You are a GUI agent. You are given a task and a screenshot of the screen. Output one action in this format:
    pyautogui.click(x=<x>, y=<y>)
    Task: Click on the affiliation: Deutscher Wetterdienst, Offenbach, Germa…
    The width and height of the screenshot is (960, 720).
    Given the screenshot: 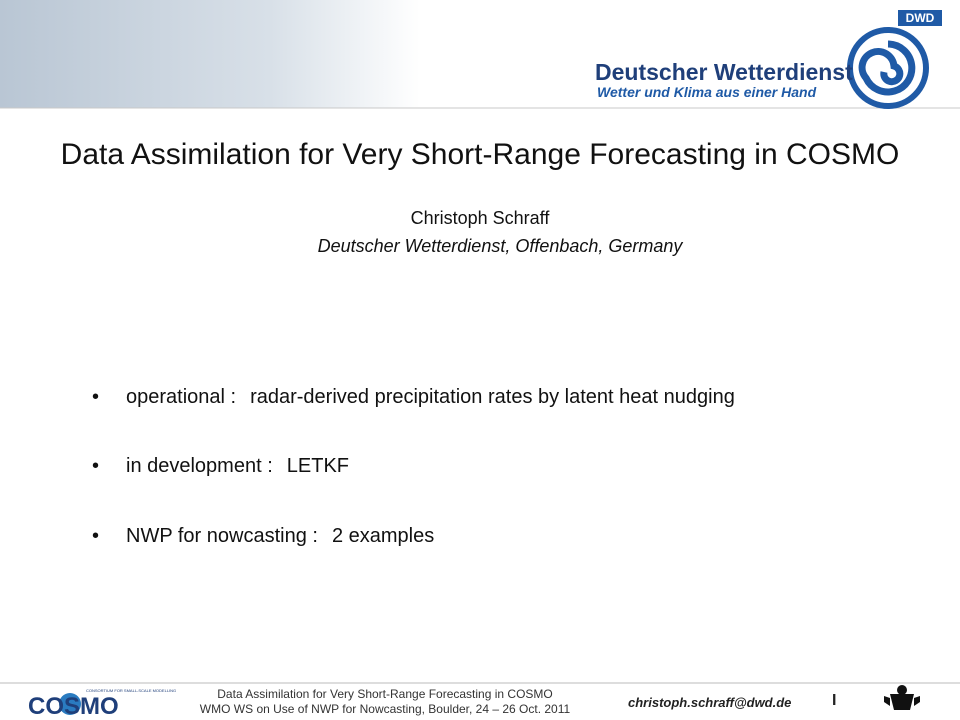 What is the action you would take?
    pyautogui.click(x=500, y=246)
    